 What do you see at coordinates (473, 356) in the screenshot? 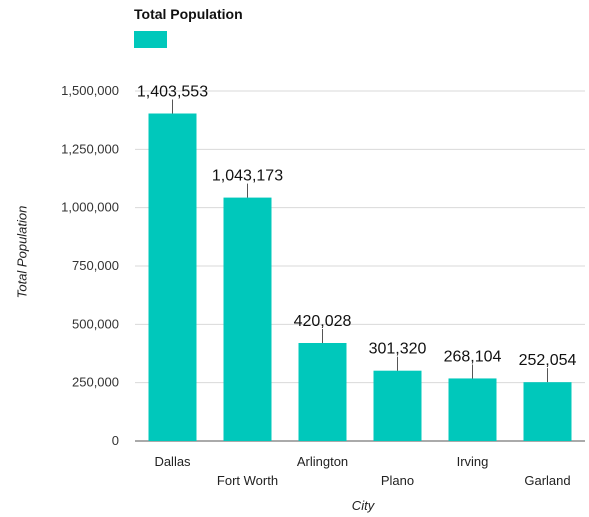
I see `data-label: 268,104` at bounding box center [473, 356].